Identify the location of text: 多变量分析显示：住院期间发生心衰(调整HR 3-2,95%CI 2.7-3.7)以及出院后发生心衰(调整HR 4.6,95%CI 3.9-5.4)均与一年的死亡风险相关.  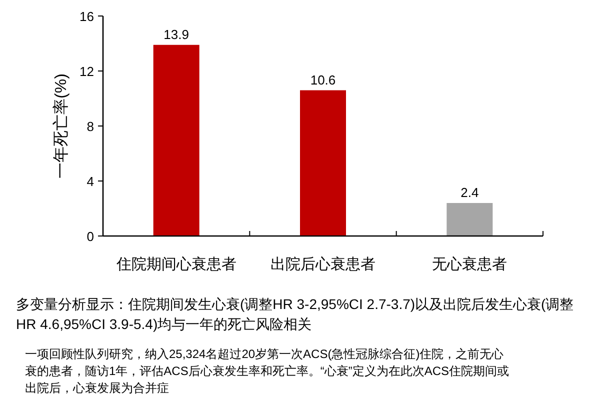
(295, 314).